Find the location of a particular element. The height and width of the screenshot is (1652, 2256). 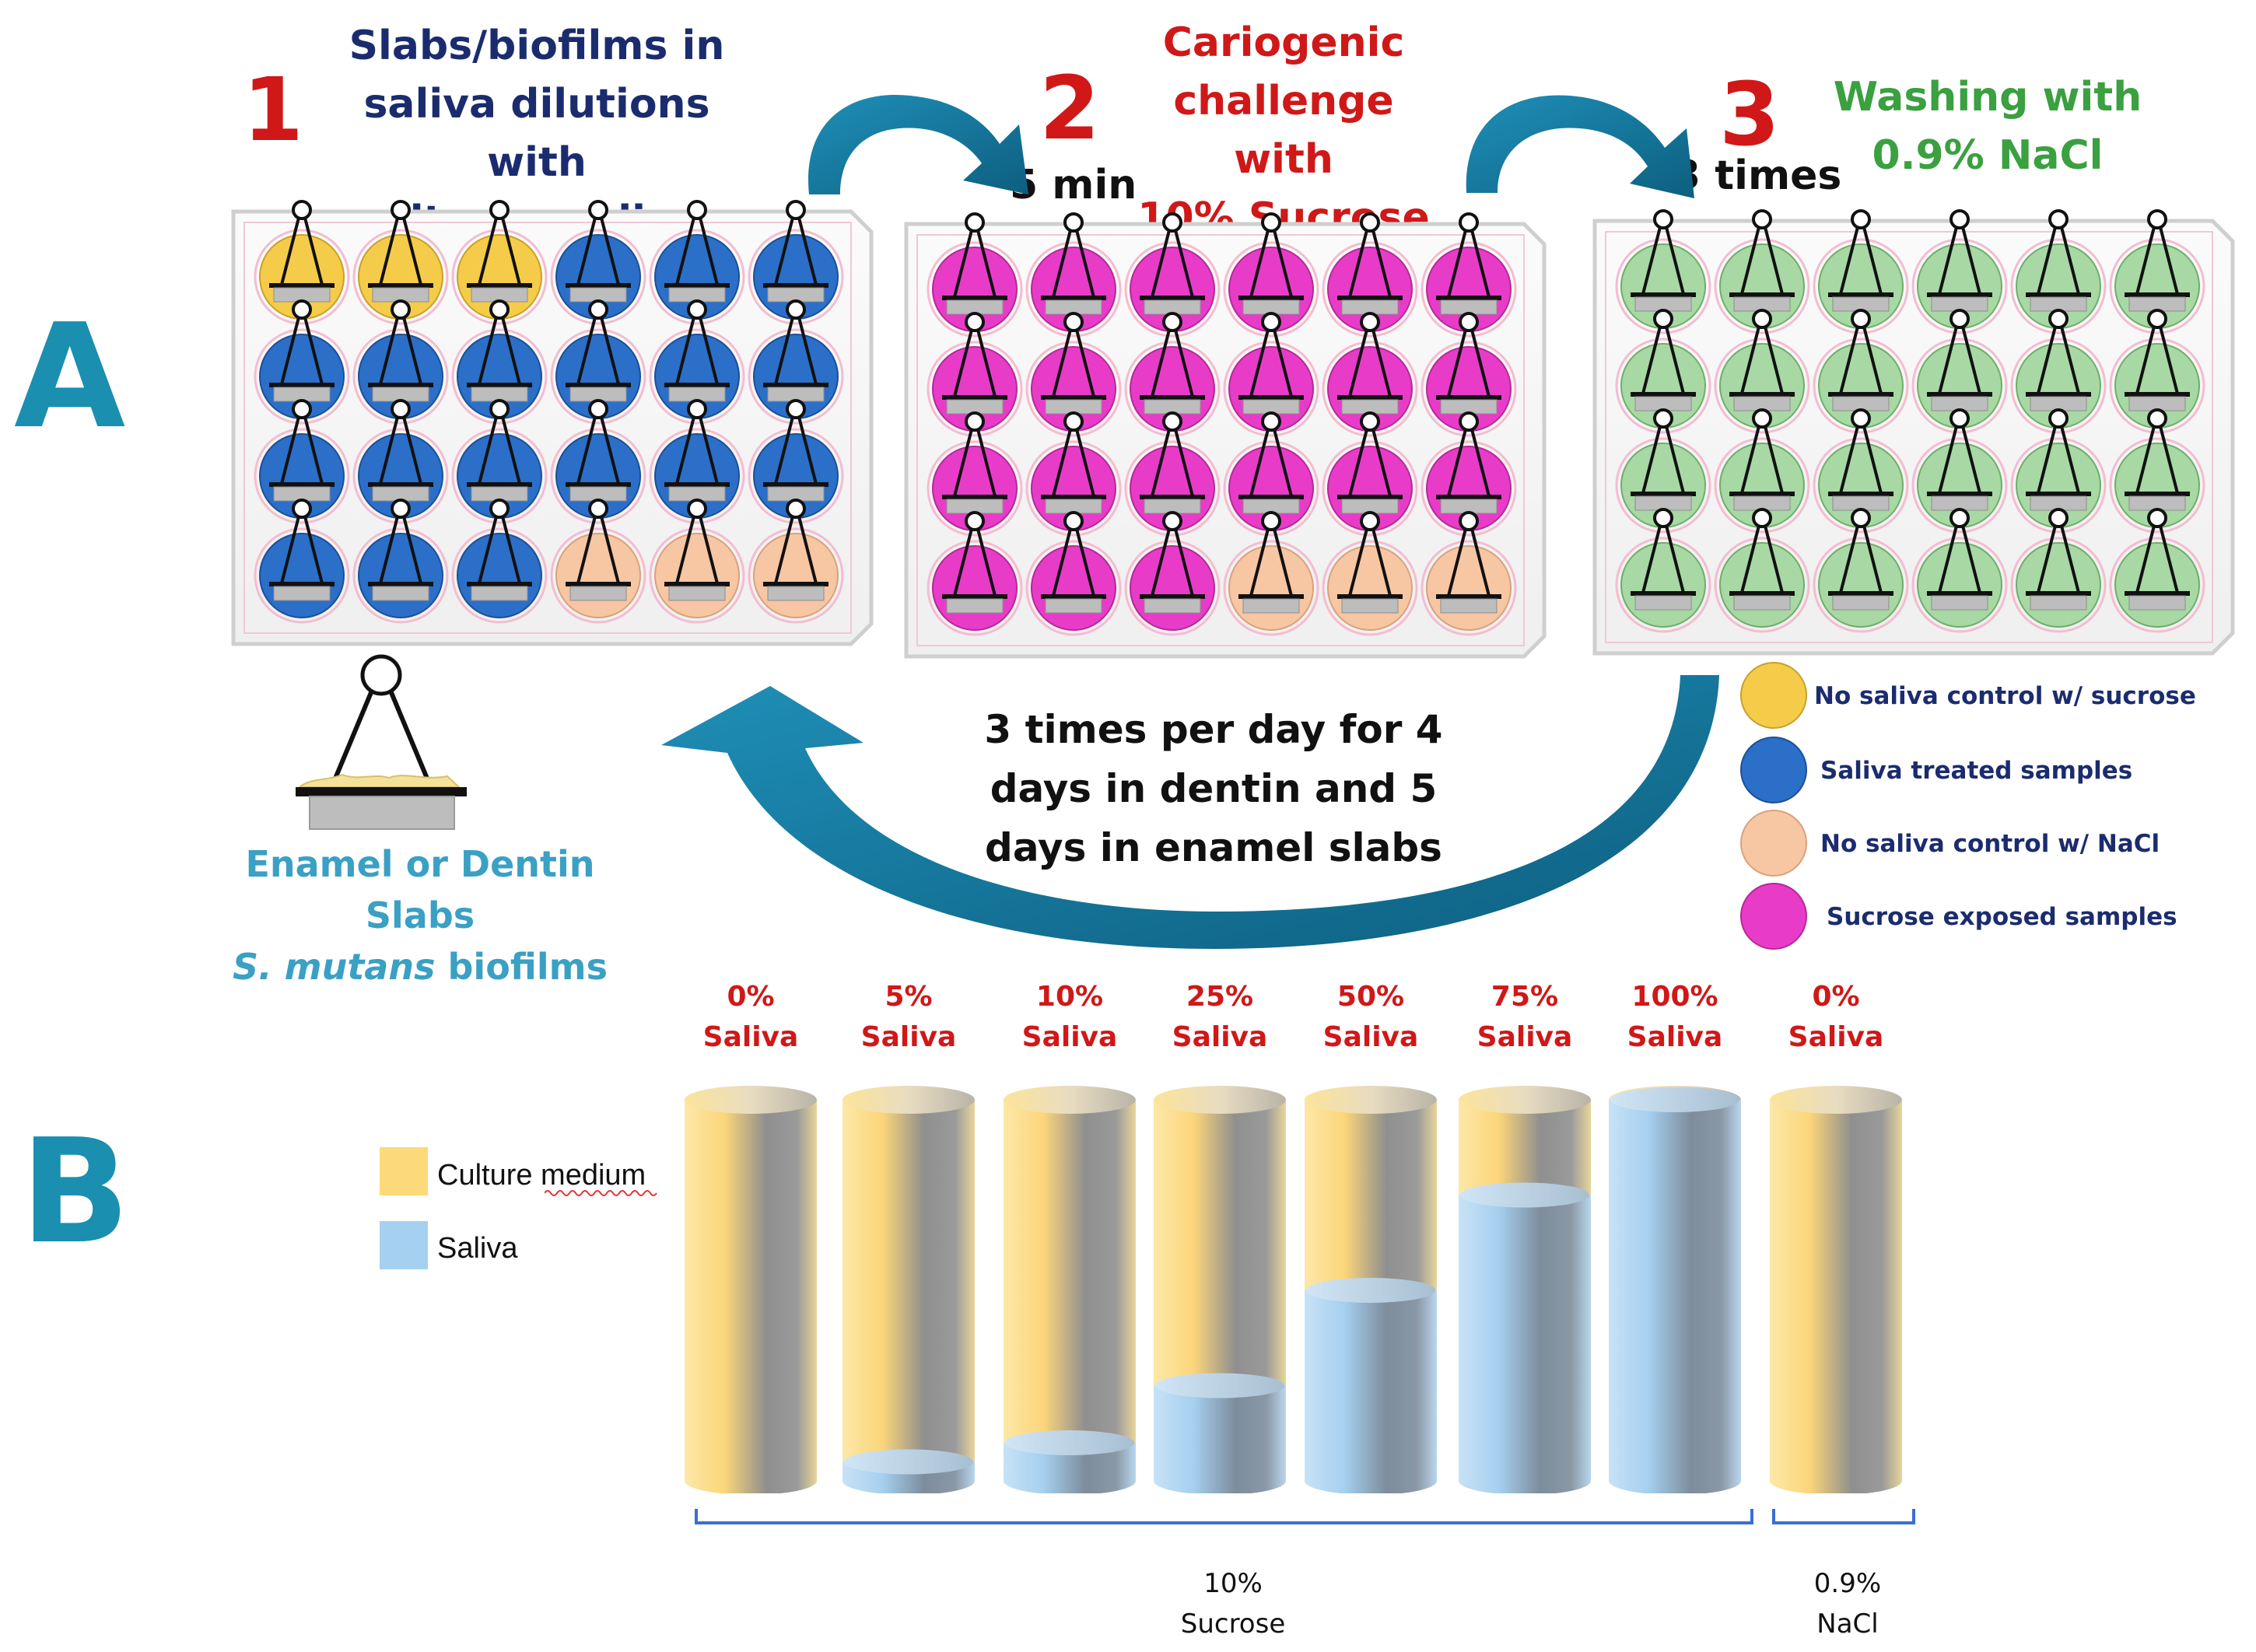

cylinder-top is located at coordinates (751, 1100).